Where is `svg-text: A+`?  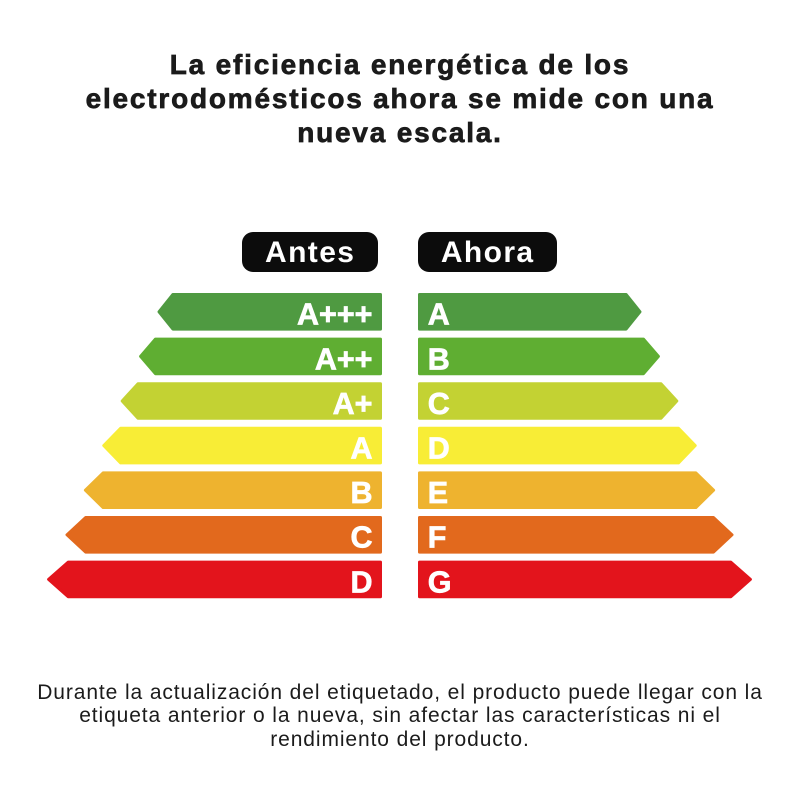 svg-text: A+ is located at coordinates (353, 404).